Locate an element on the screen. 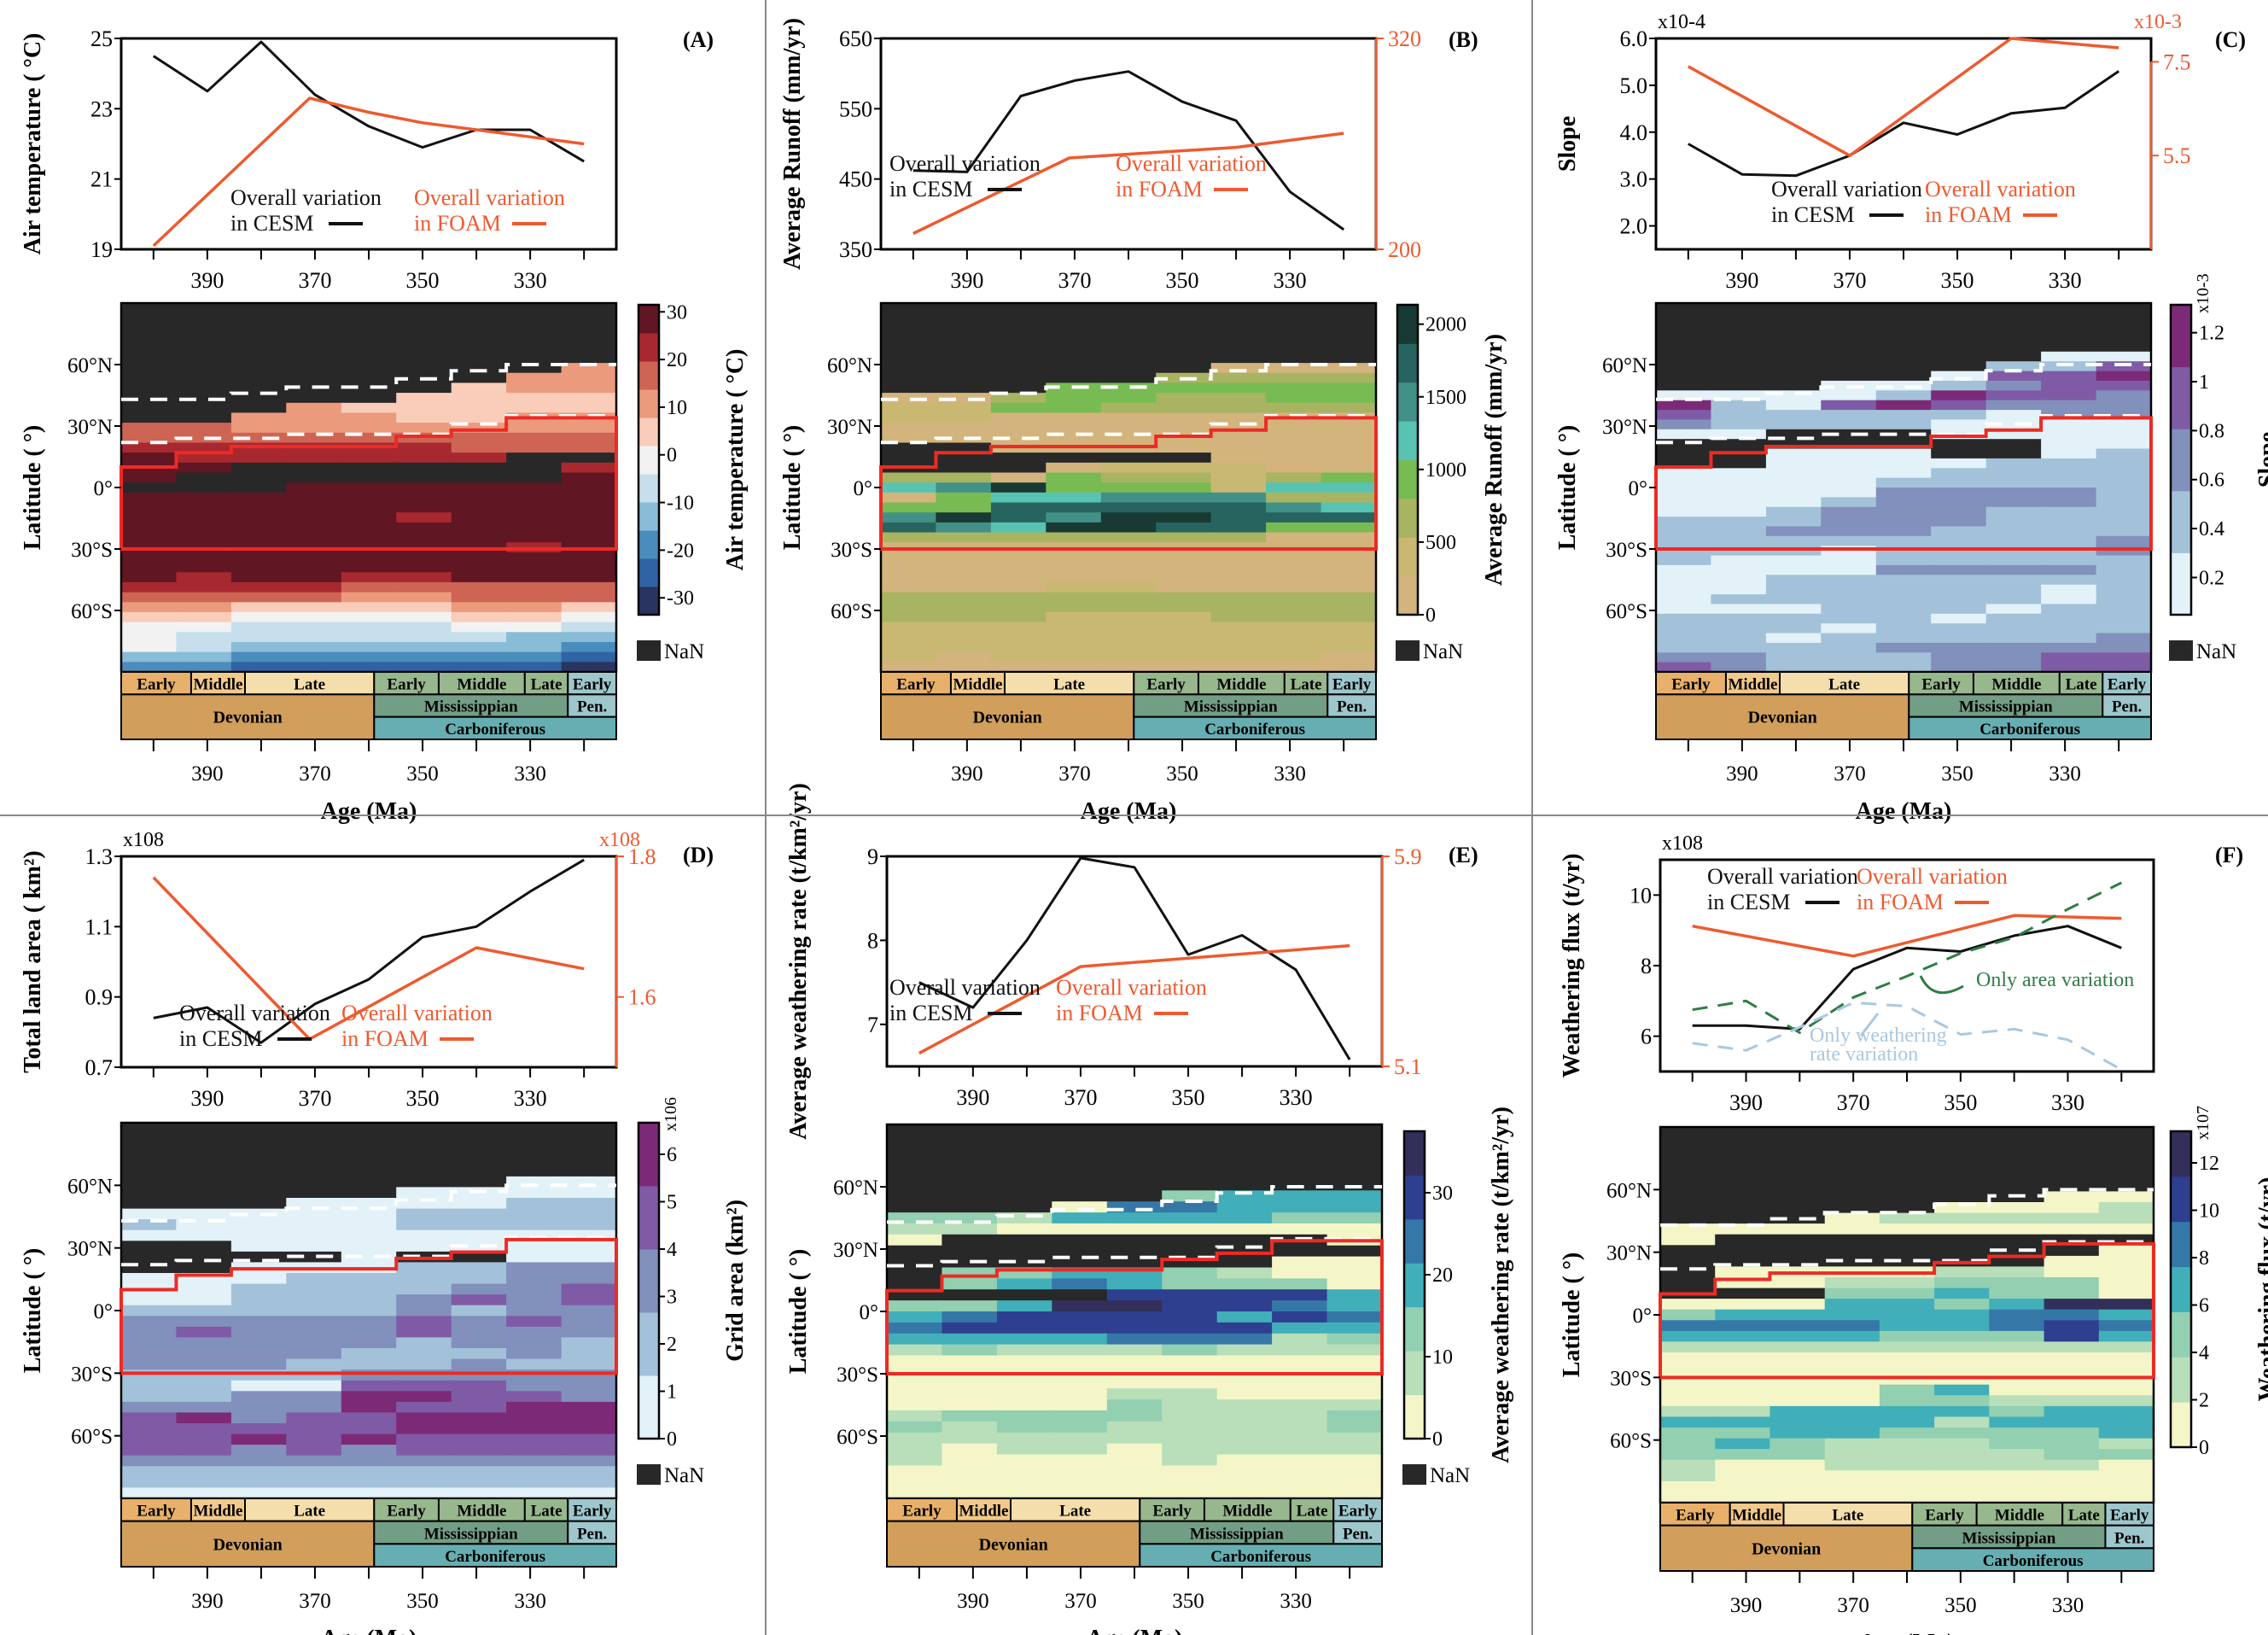  tropical-region-box is located at coordinates (1907, 1310).